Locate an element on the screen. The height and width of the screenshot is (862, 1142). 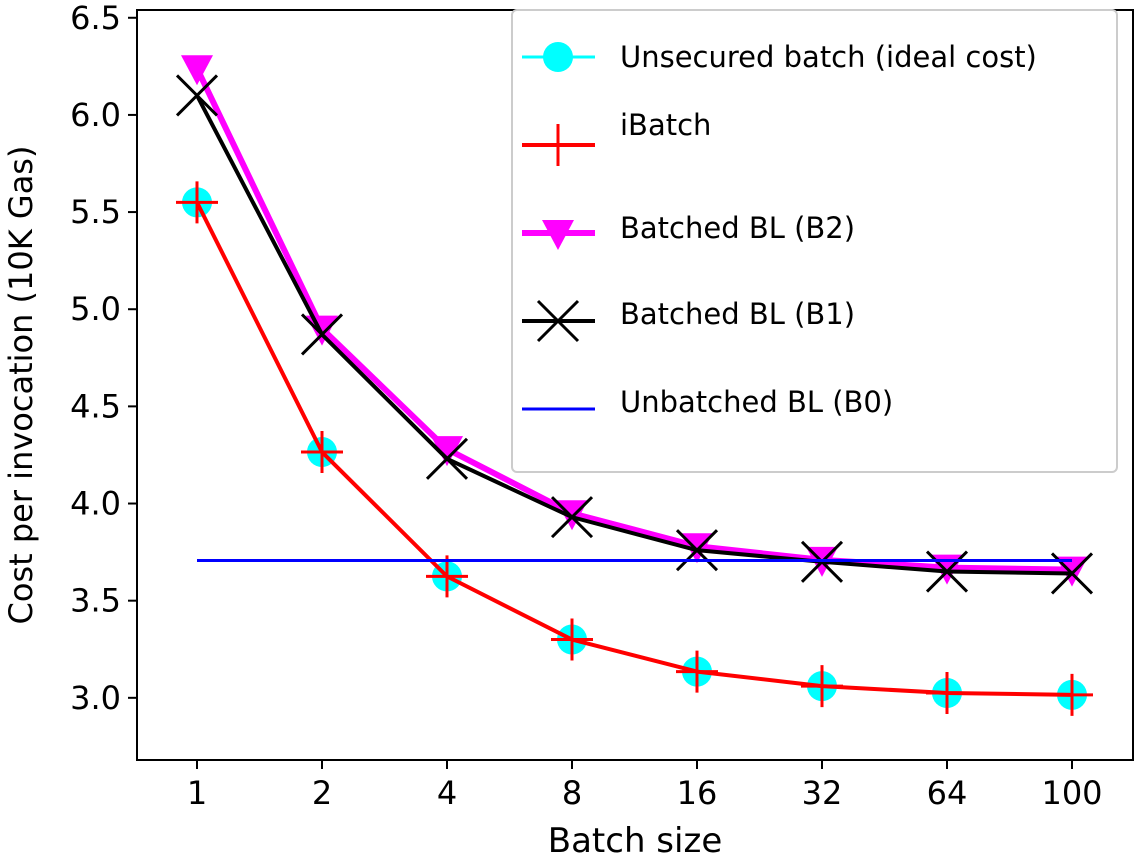
y-tick-label: 6.5 is located at coordinates (95, 18).